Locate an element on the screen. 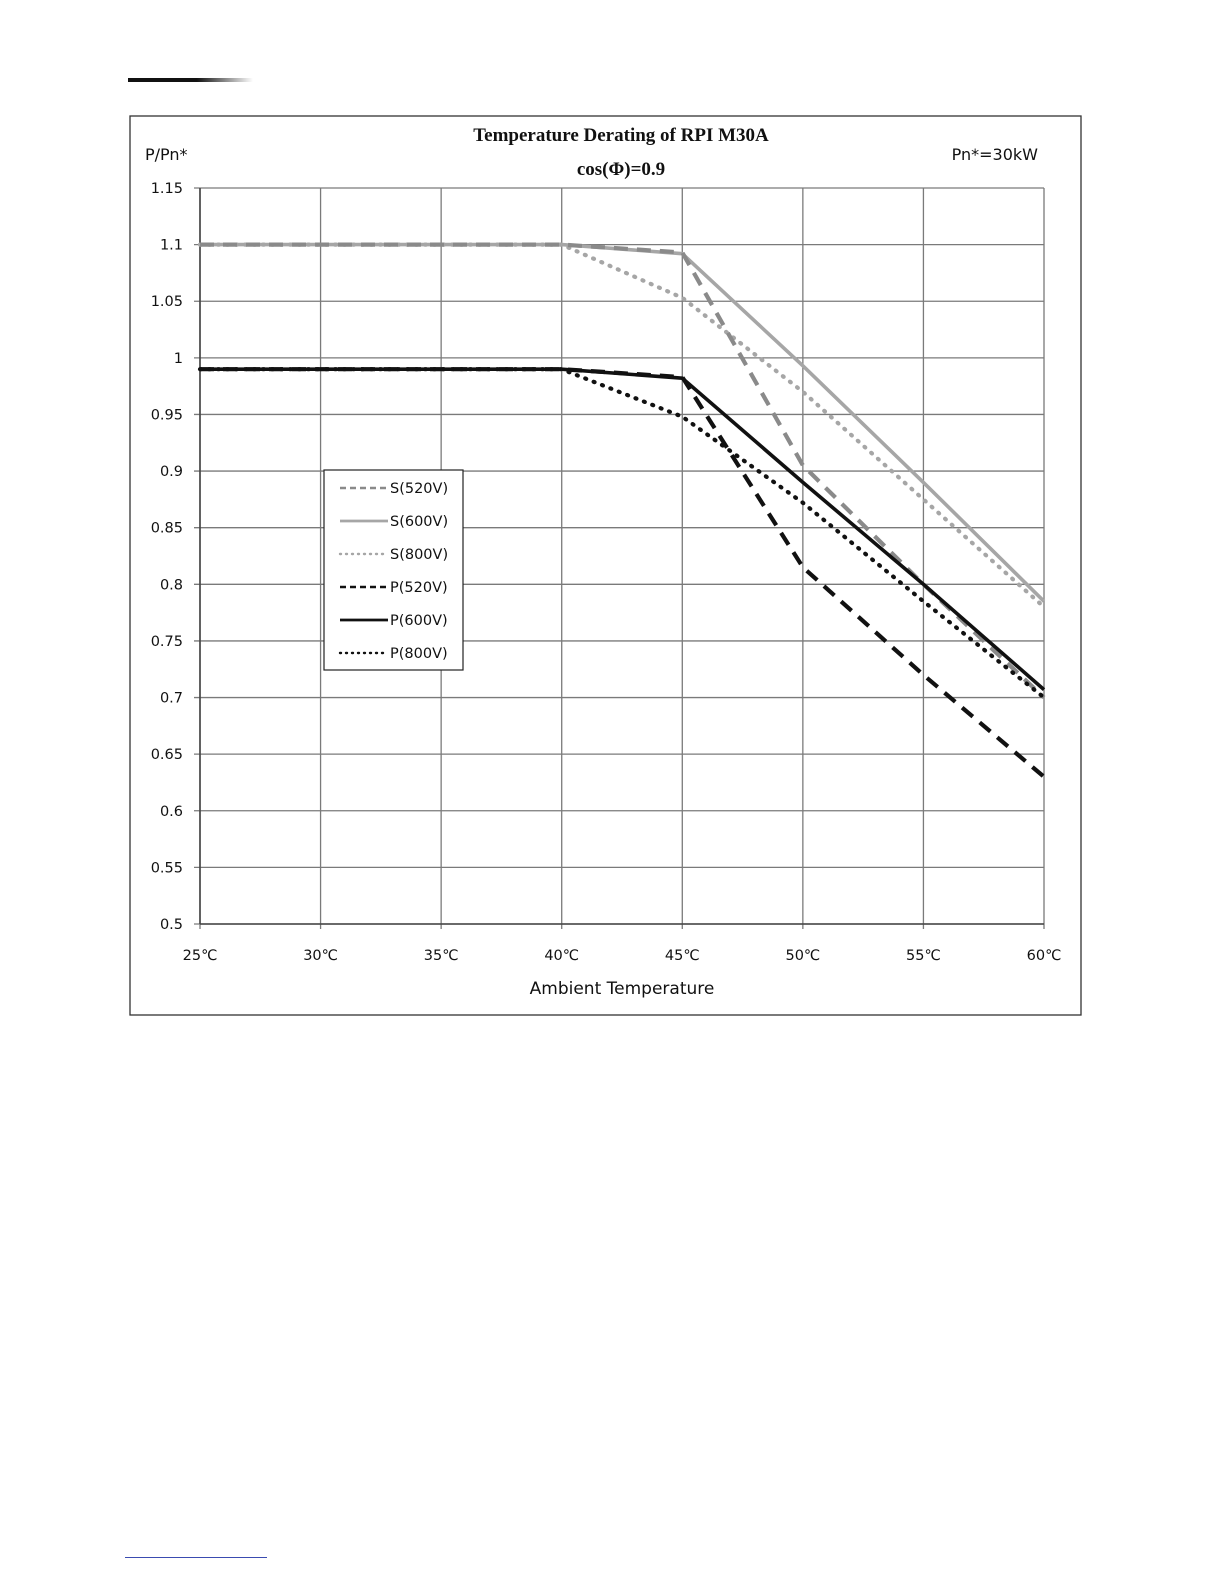 This screenshot has width=1224, height=1584. header-rule is located at coordinates (190, 80).